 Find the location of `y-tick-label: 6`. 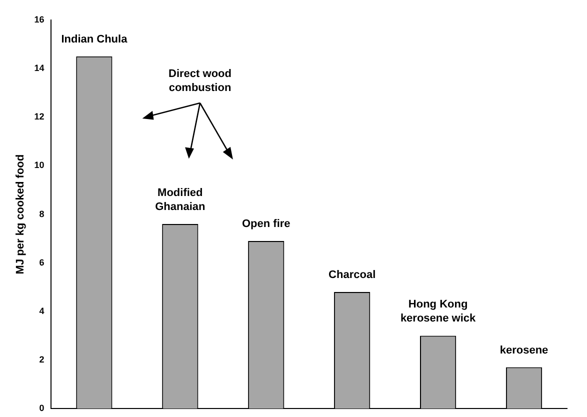

y-tick-label: 6 is located at coordinates (41, 262).